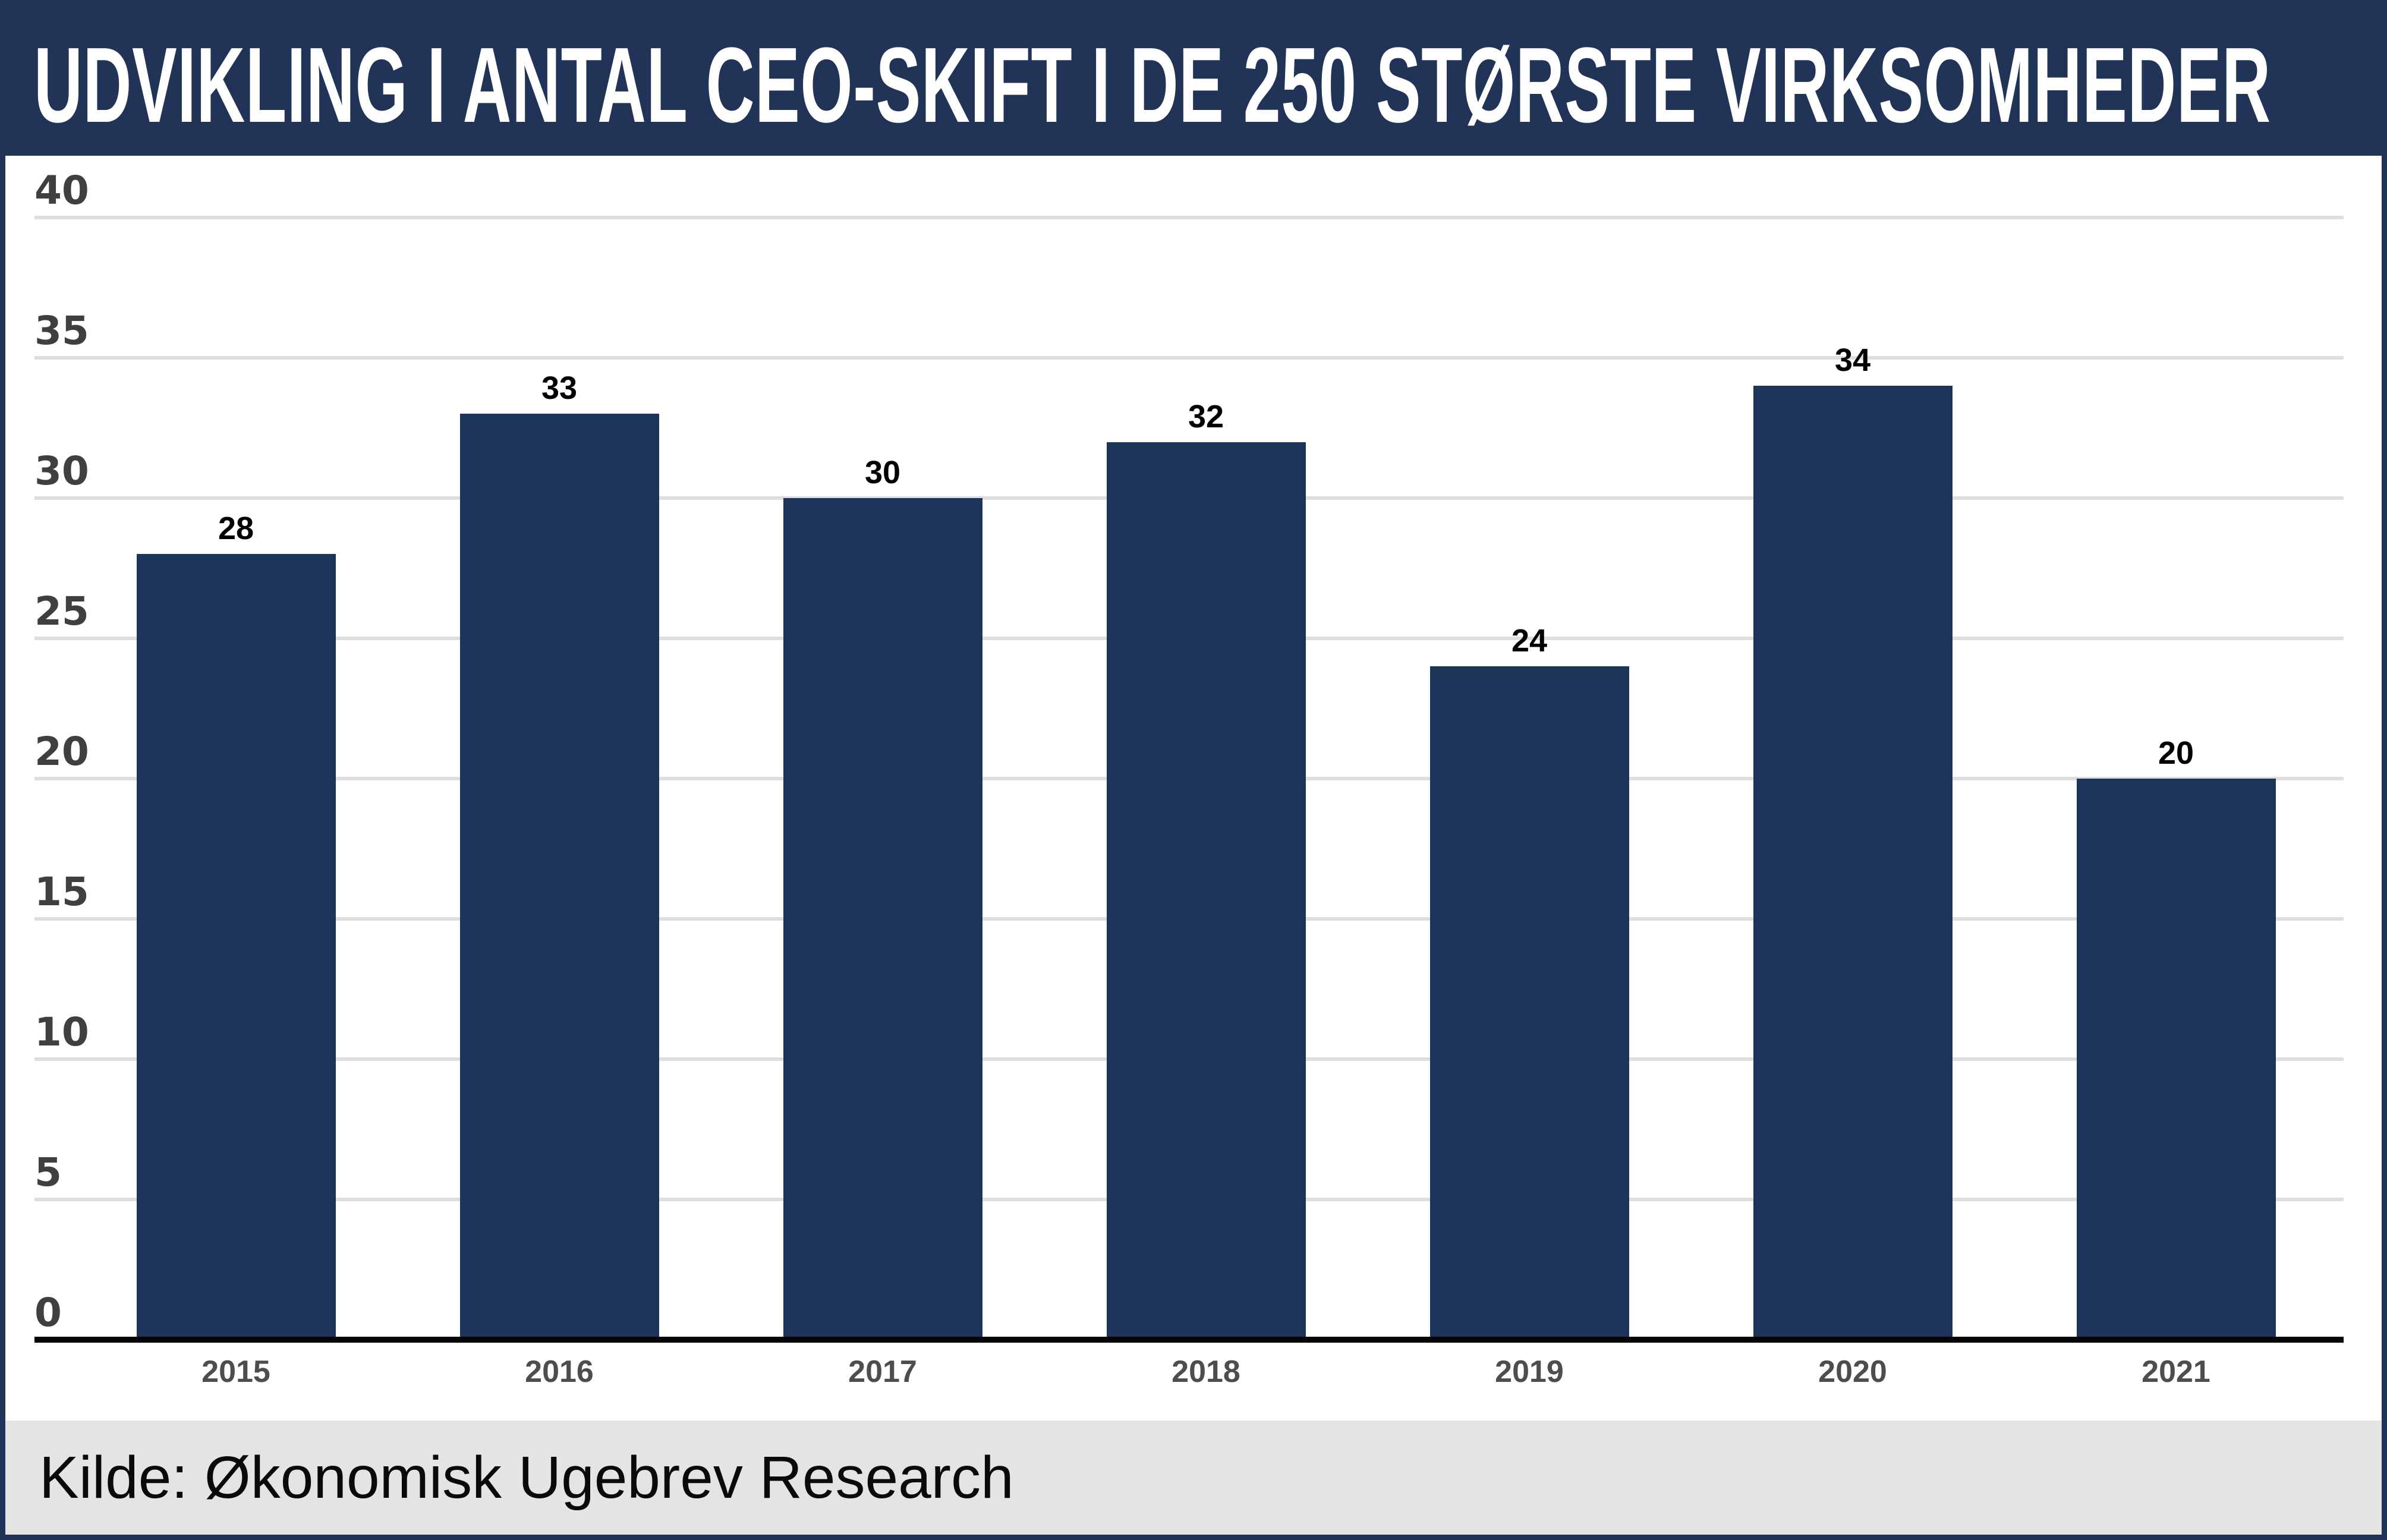 This screenshot has height=1540, width=2387. Describe the element at coordinates (236, 947) in the screenshot. I see `bar-2015` at that location.